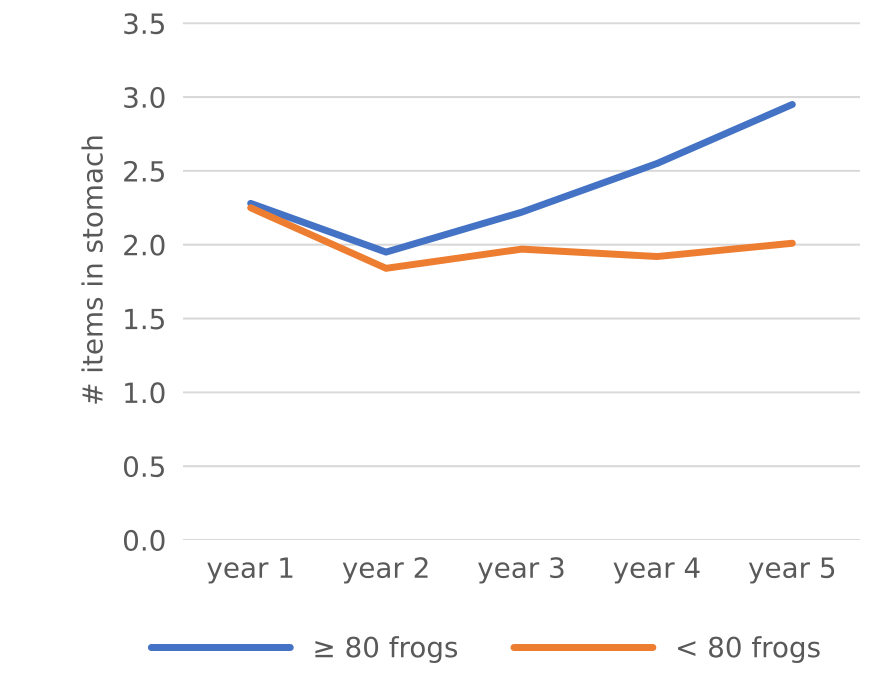 The width and height of the screenshot is (884, 688). What do you see at coordinates (791, 571) in the screenshot?
I see `x-tick-label: year 5` at bounding box center [791, 571].